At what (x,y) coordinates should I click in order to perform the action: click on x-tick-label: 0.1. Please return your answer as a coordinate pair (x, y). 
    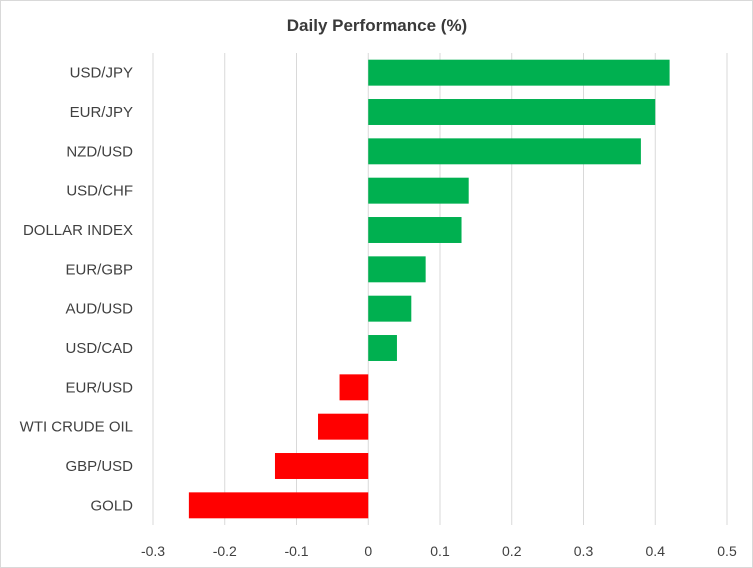
    Looking at the image, I should click on (440, 551).